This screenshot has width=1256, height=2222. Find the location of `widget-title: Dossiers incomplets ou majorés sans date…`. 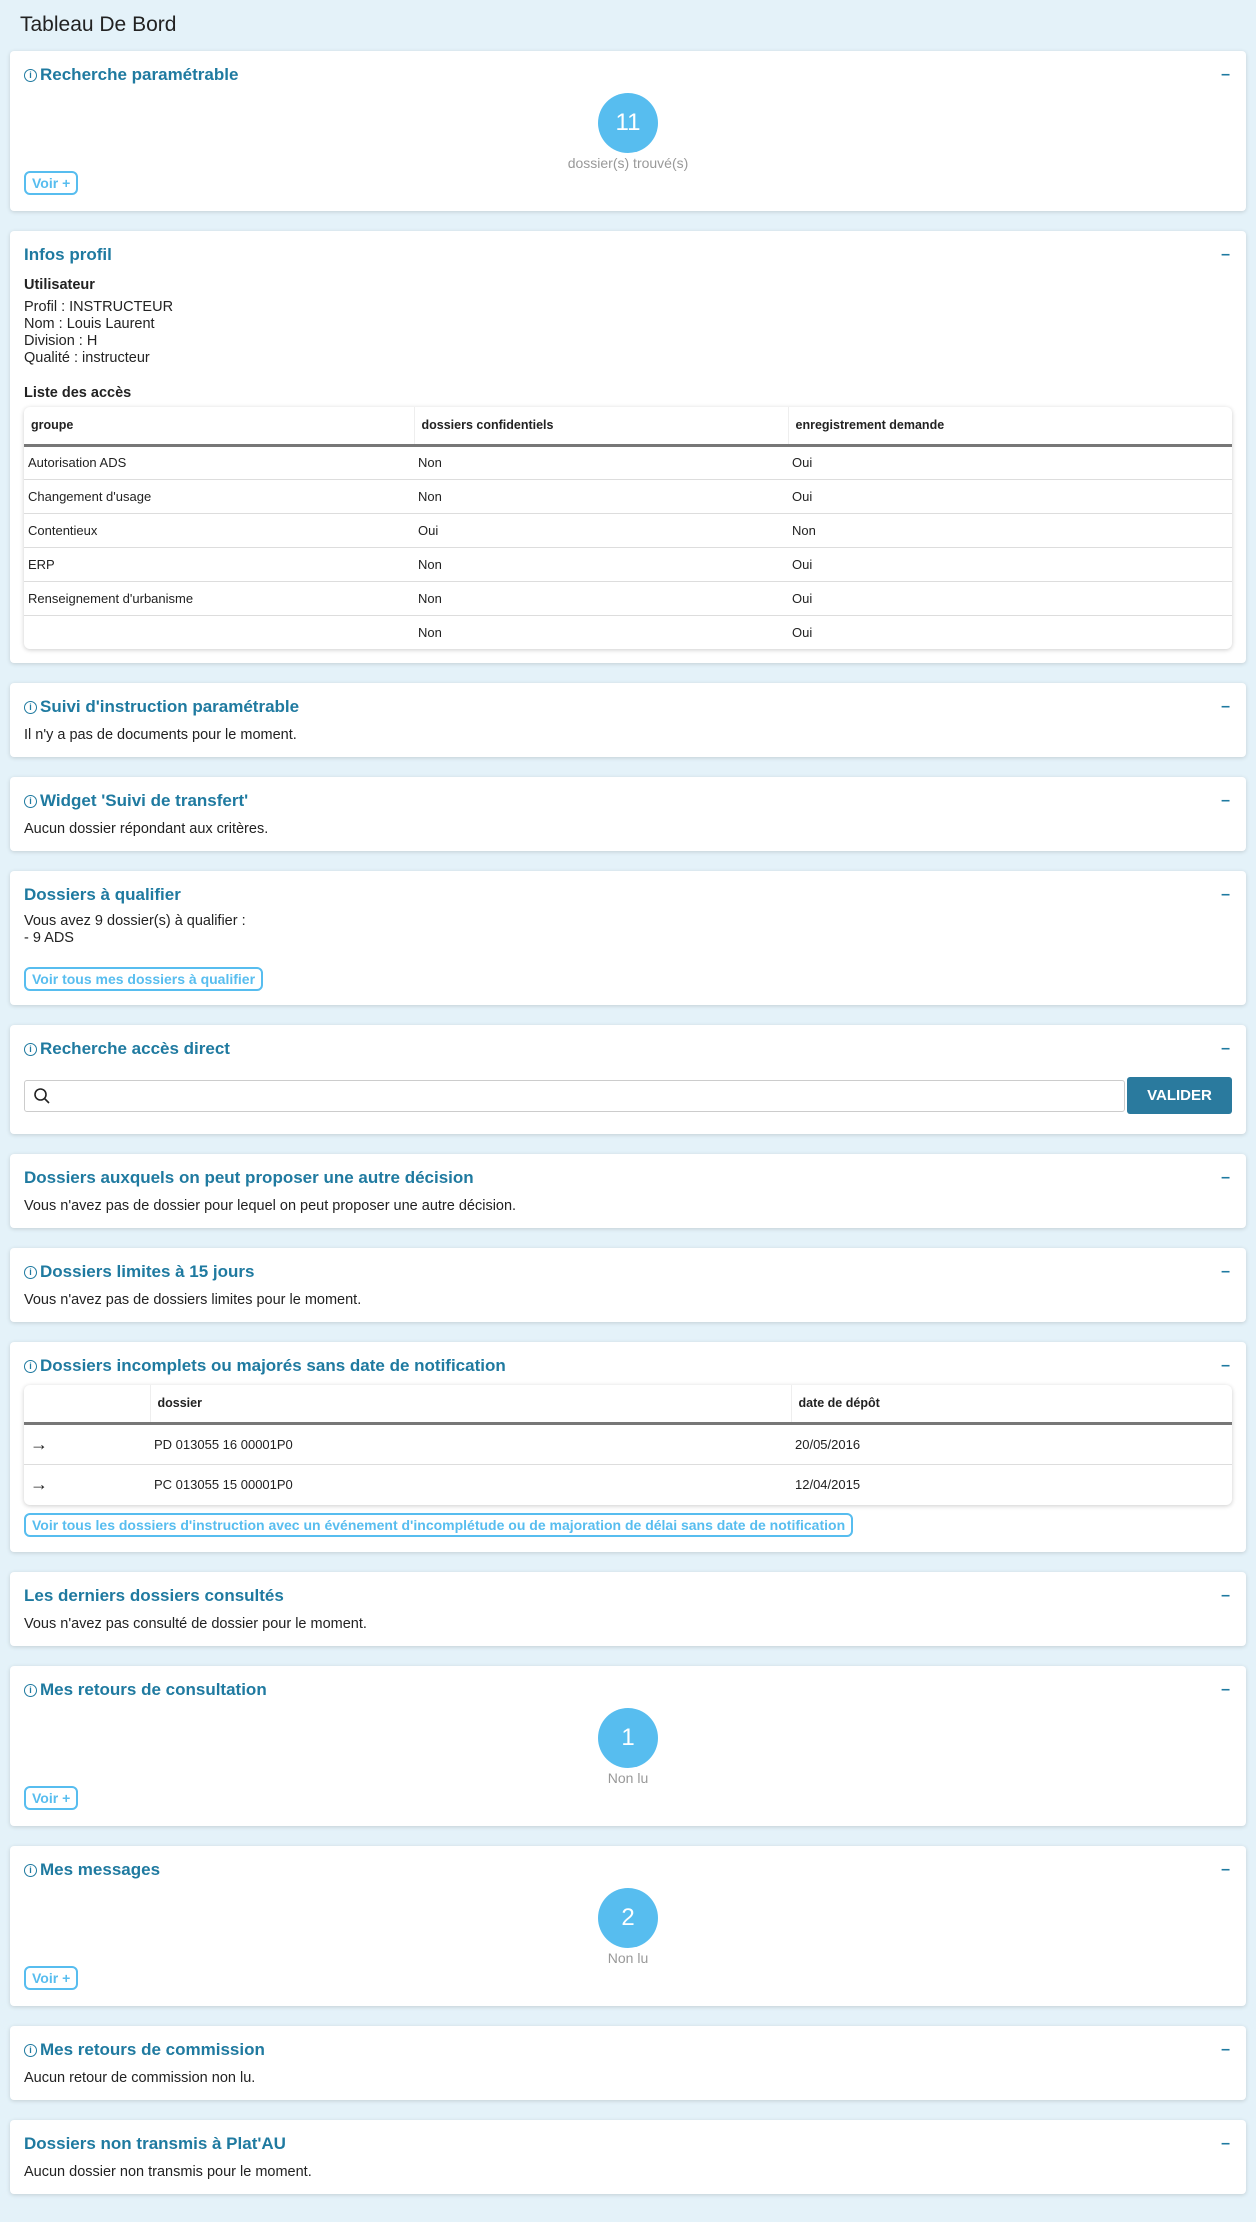

widget-title: Dossiers incomplets ou majorés sans date… is located at coordinates (273, 1365).